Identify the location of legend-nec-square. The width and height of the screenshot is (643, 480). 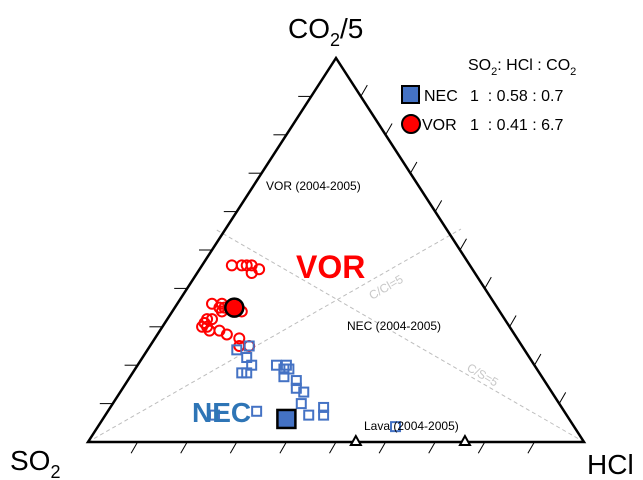
(410, 94).